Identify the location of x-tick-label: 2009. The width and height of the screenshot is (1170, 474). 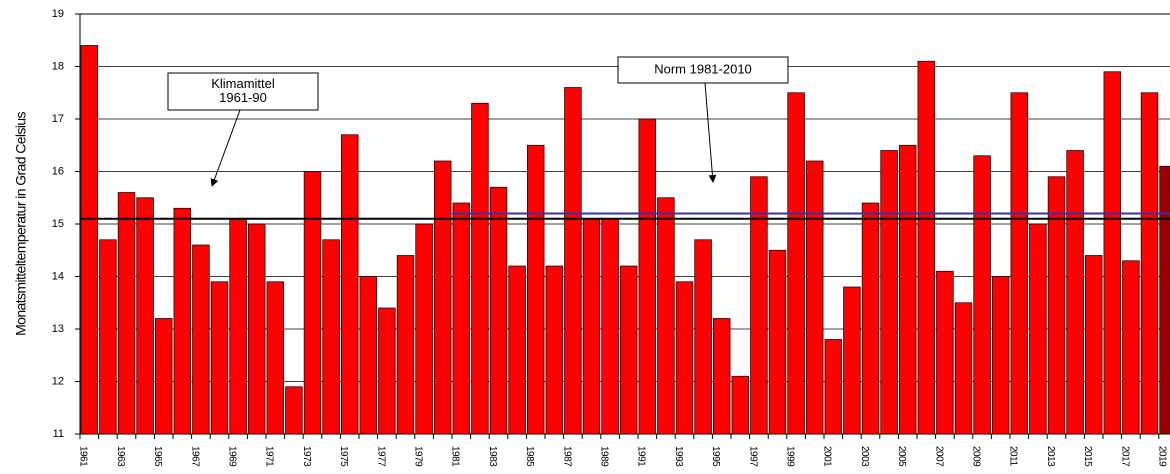
(975, 456).